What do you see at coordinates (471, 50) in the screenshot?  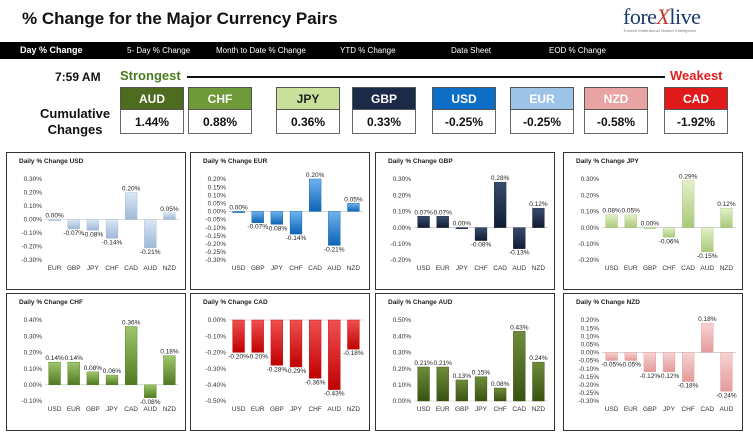 I see `tab-data-sheet: Data Sheet` at bounding box center [471, 50].